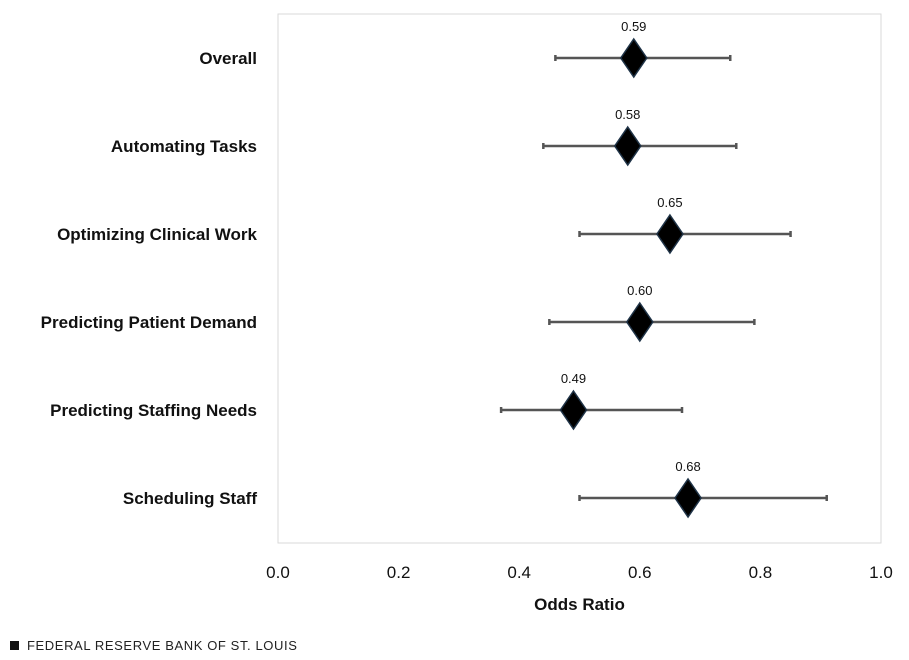 Image resolution: width=909 pixels, height=660 pixels. I want to click on x-tick-label: 0.4, so click(519, 572).